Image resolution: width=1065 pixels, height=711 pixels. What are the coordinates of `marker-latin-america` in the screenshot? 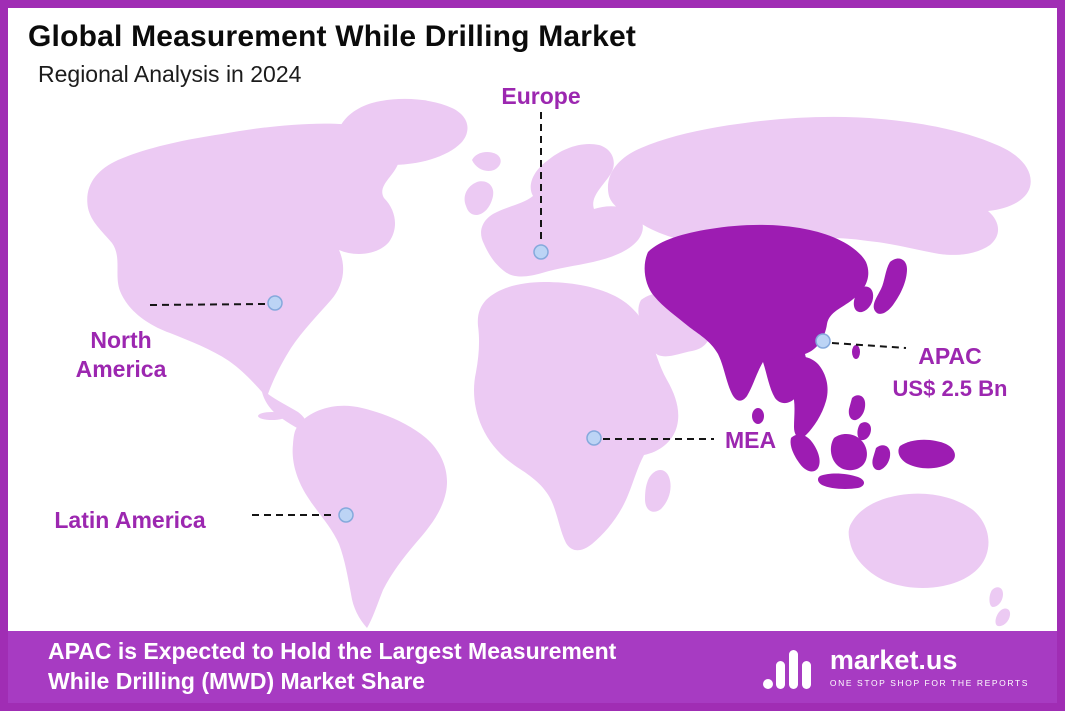 It's located at (346, 515).